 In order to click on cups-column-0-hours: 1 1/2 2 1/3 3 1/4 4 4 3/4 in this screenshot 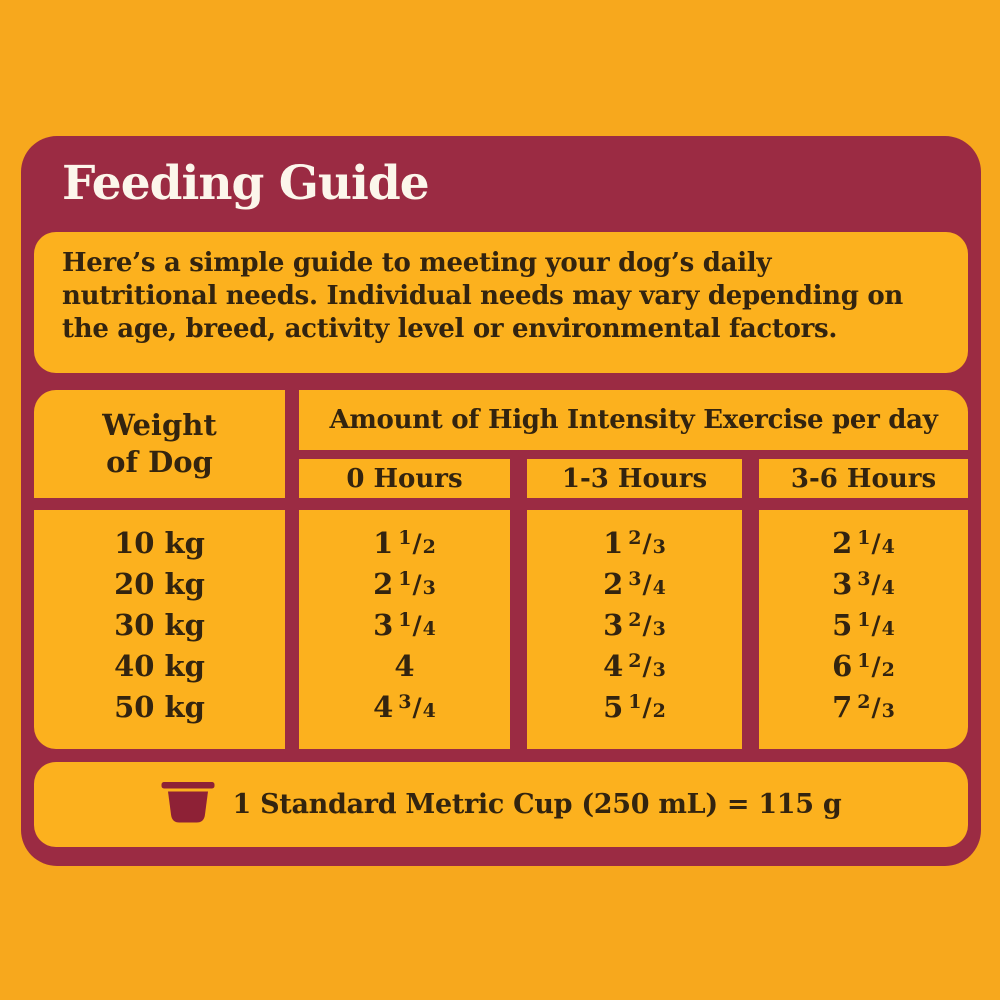, I will do `click(404, 629)`.